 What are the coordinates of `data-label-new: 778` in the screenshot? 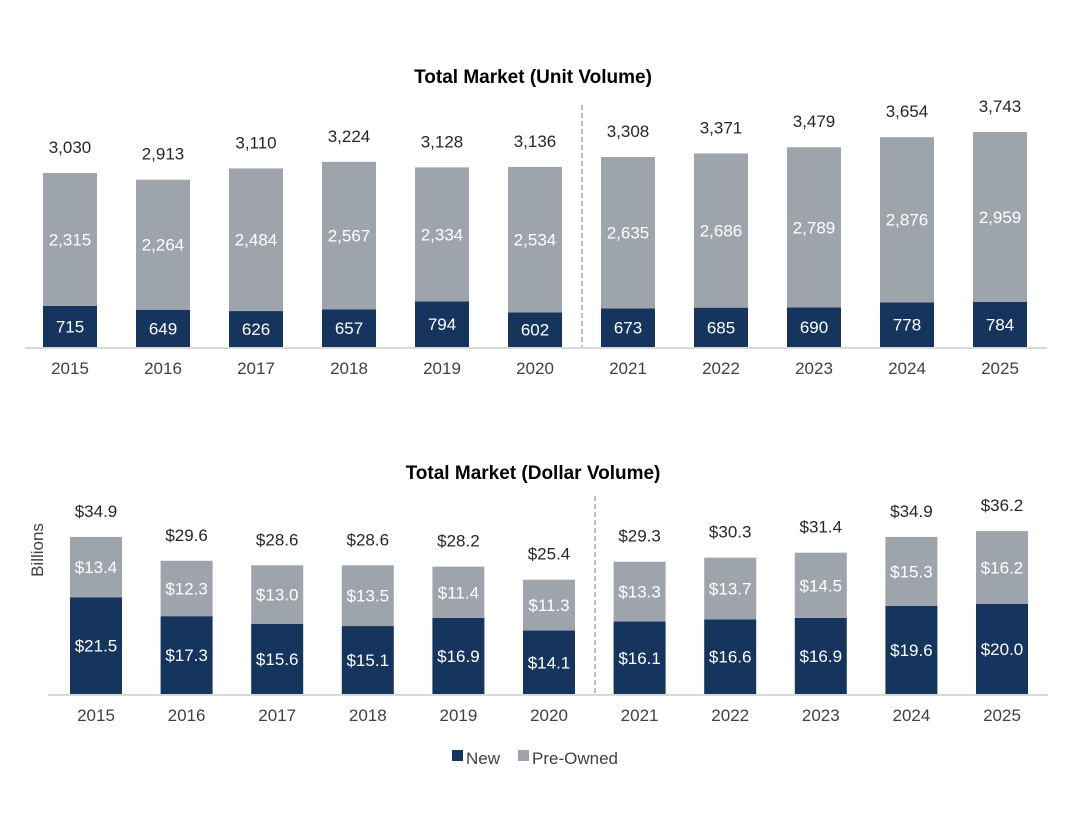 It's located at (907, 325).